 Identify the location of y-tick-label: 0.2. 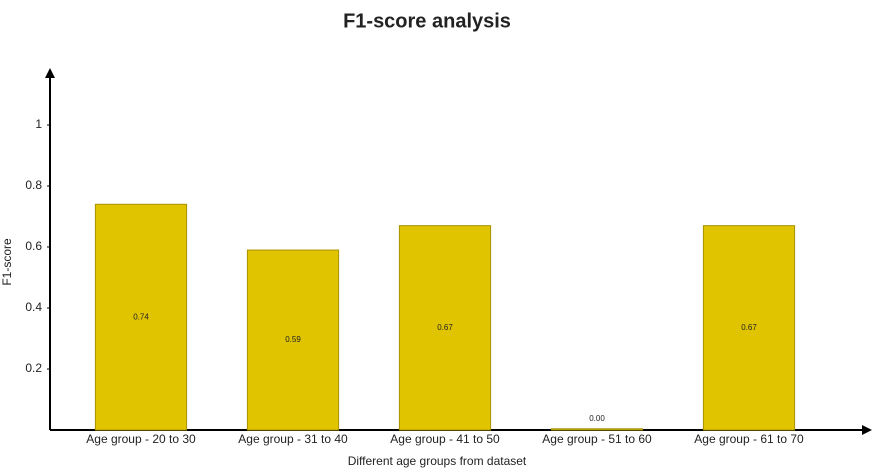
(33, 368).